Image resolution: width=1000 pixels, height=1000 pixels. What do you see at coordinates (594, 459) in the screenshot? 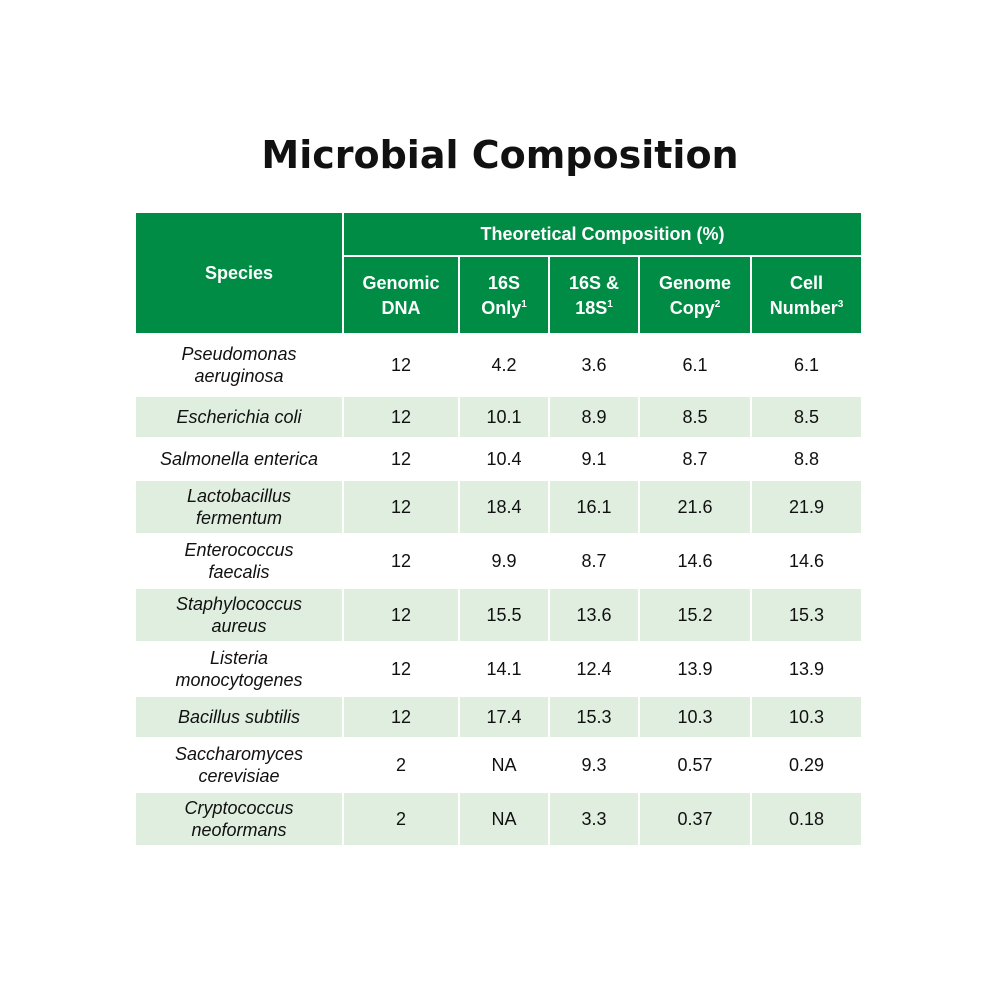
I see `value-cell: 9.1` at bounding box center [594, 459].